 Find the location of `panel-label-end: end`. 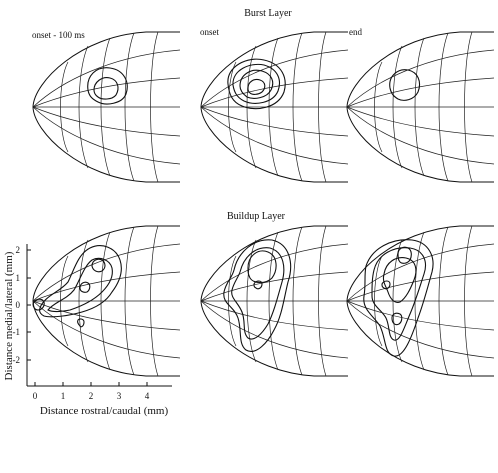

panel-label-end: end is located at coordinates (355, 32).